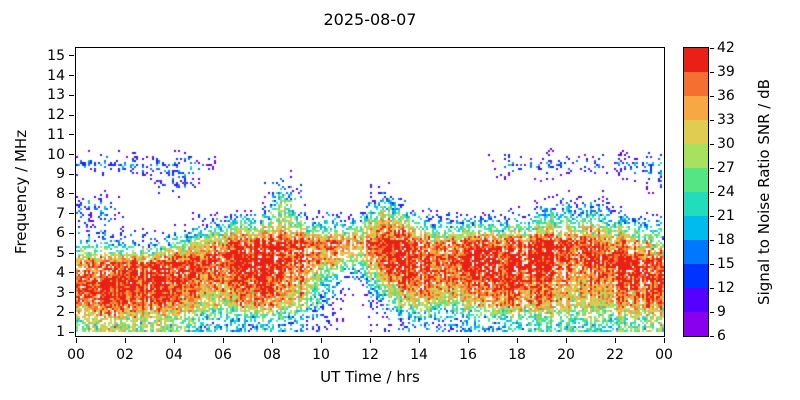 The image size is (800, 400). What do you see at coordinates (56, 75) in the screenshot?
I see `y-tick-label: 14` at bounding box center [56, 75].